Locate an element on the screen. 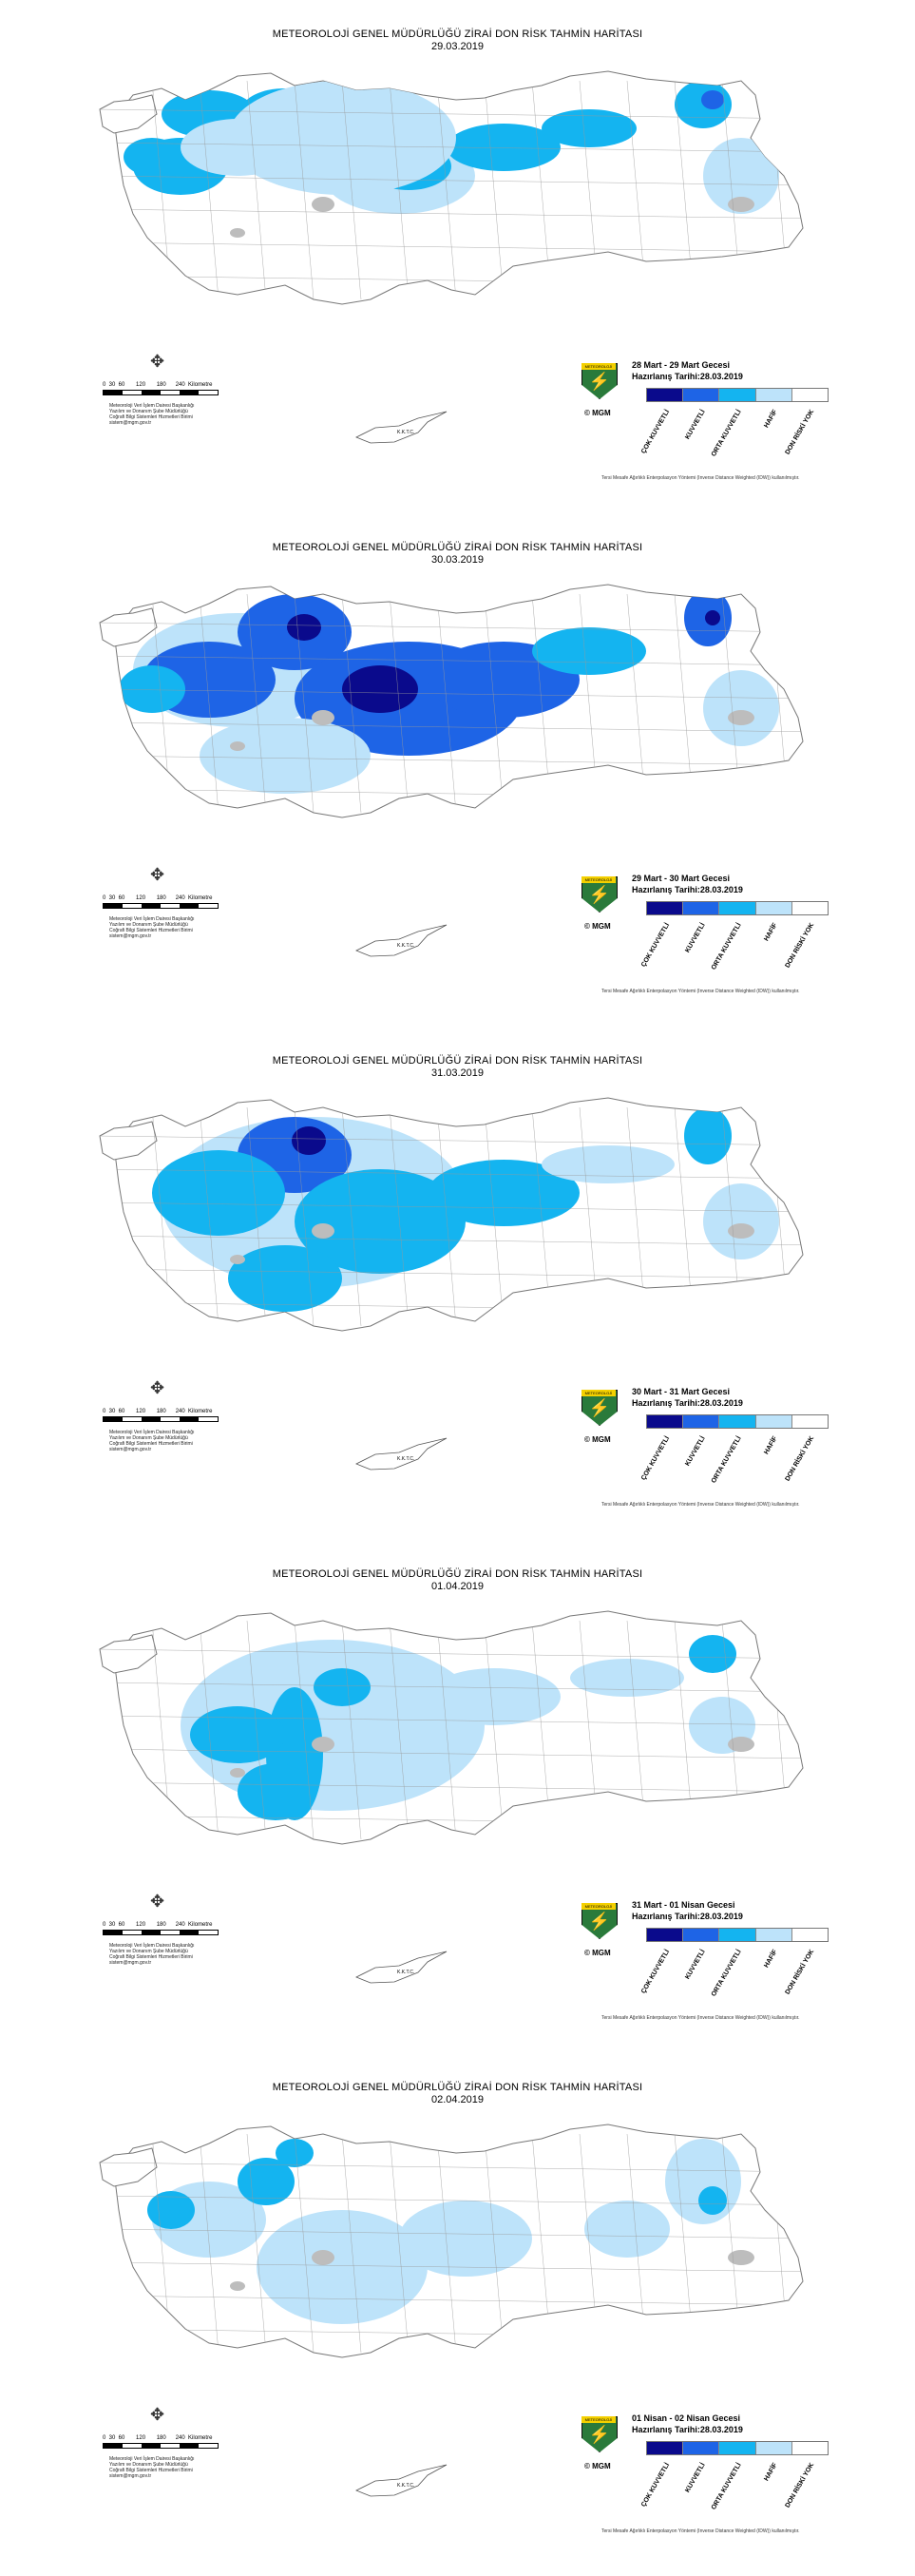 The width and height of the screenshot is (915, 2576). legend-label: ÇOK KUVVETLİ is located at coordinates (655, 432).